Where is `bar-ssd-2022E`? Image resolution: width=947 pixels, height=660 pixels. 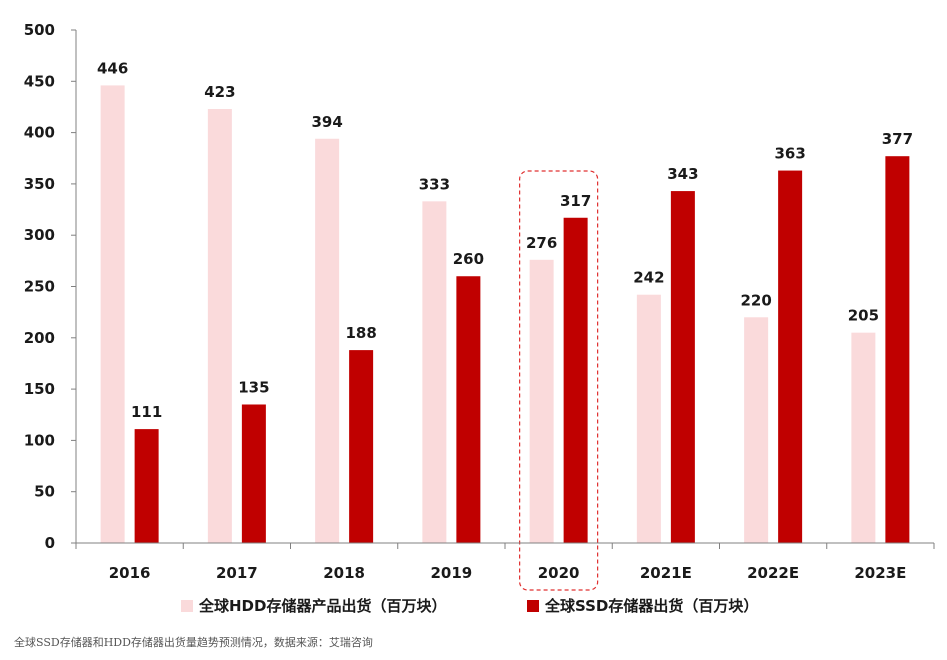
bar-ssd-2022E is located at coordinates (790, 356).